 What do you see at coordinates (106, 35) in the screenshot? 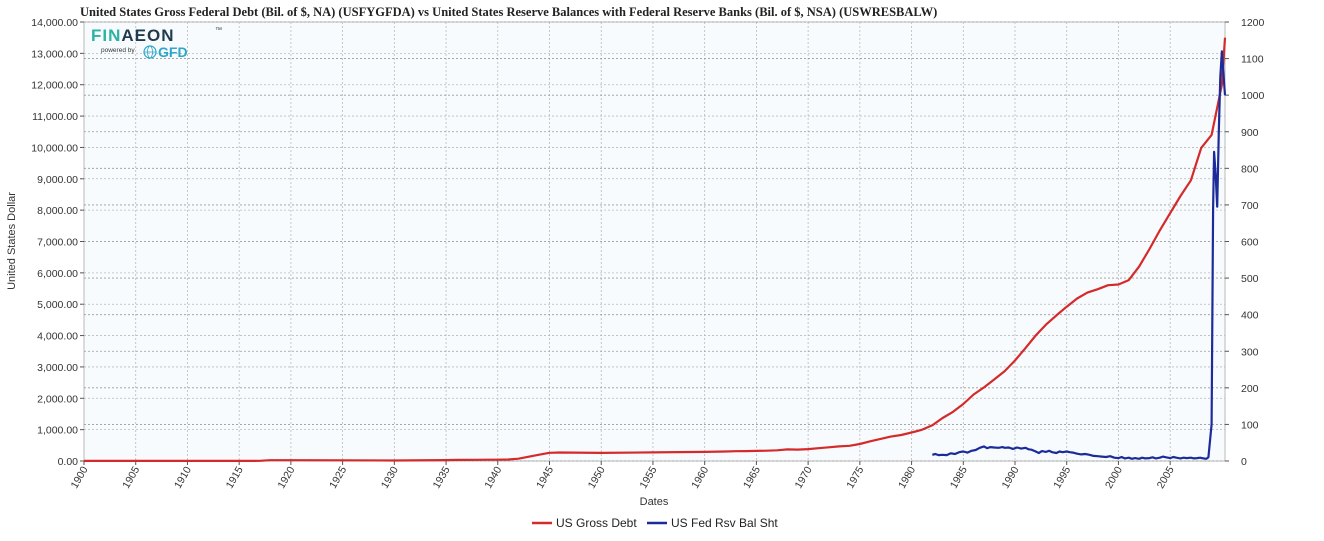
I see `logo-brand-part1: FIN` at bounding box center [106, 35].